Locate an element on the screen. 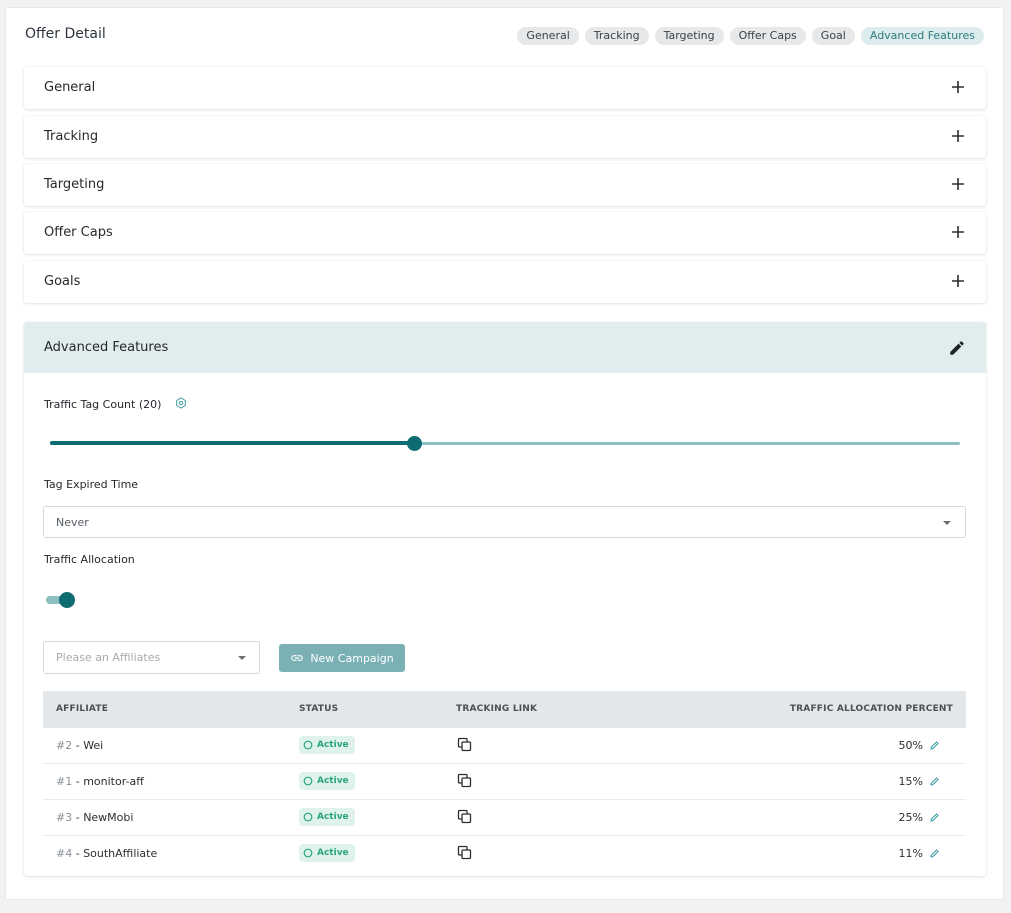 The height and width of the screenshot is (913, 1011). slider-fill is located at coordinates (232, 443).